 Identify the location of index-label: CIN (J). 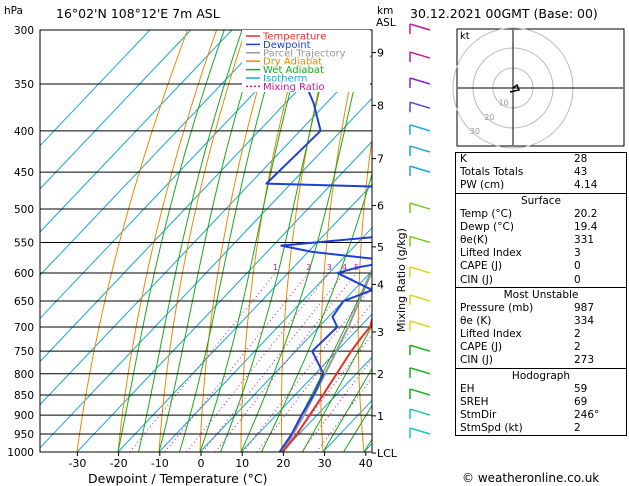
(476, 360).